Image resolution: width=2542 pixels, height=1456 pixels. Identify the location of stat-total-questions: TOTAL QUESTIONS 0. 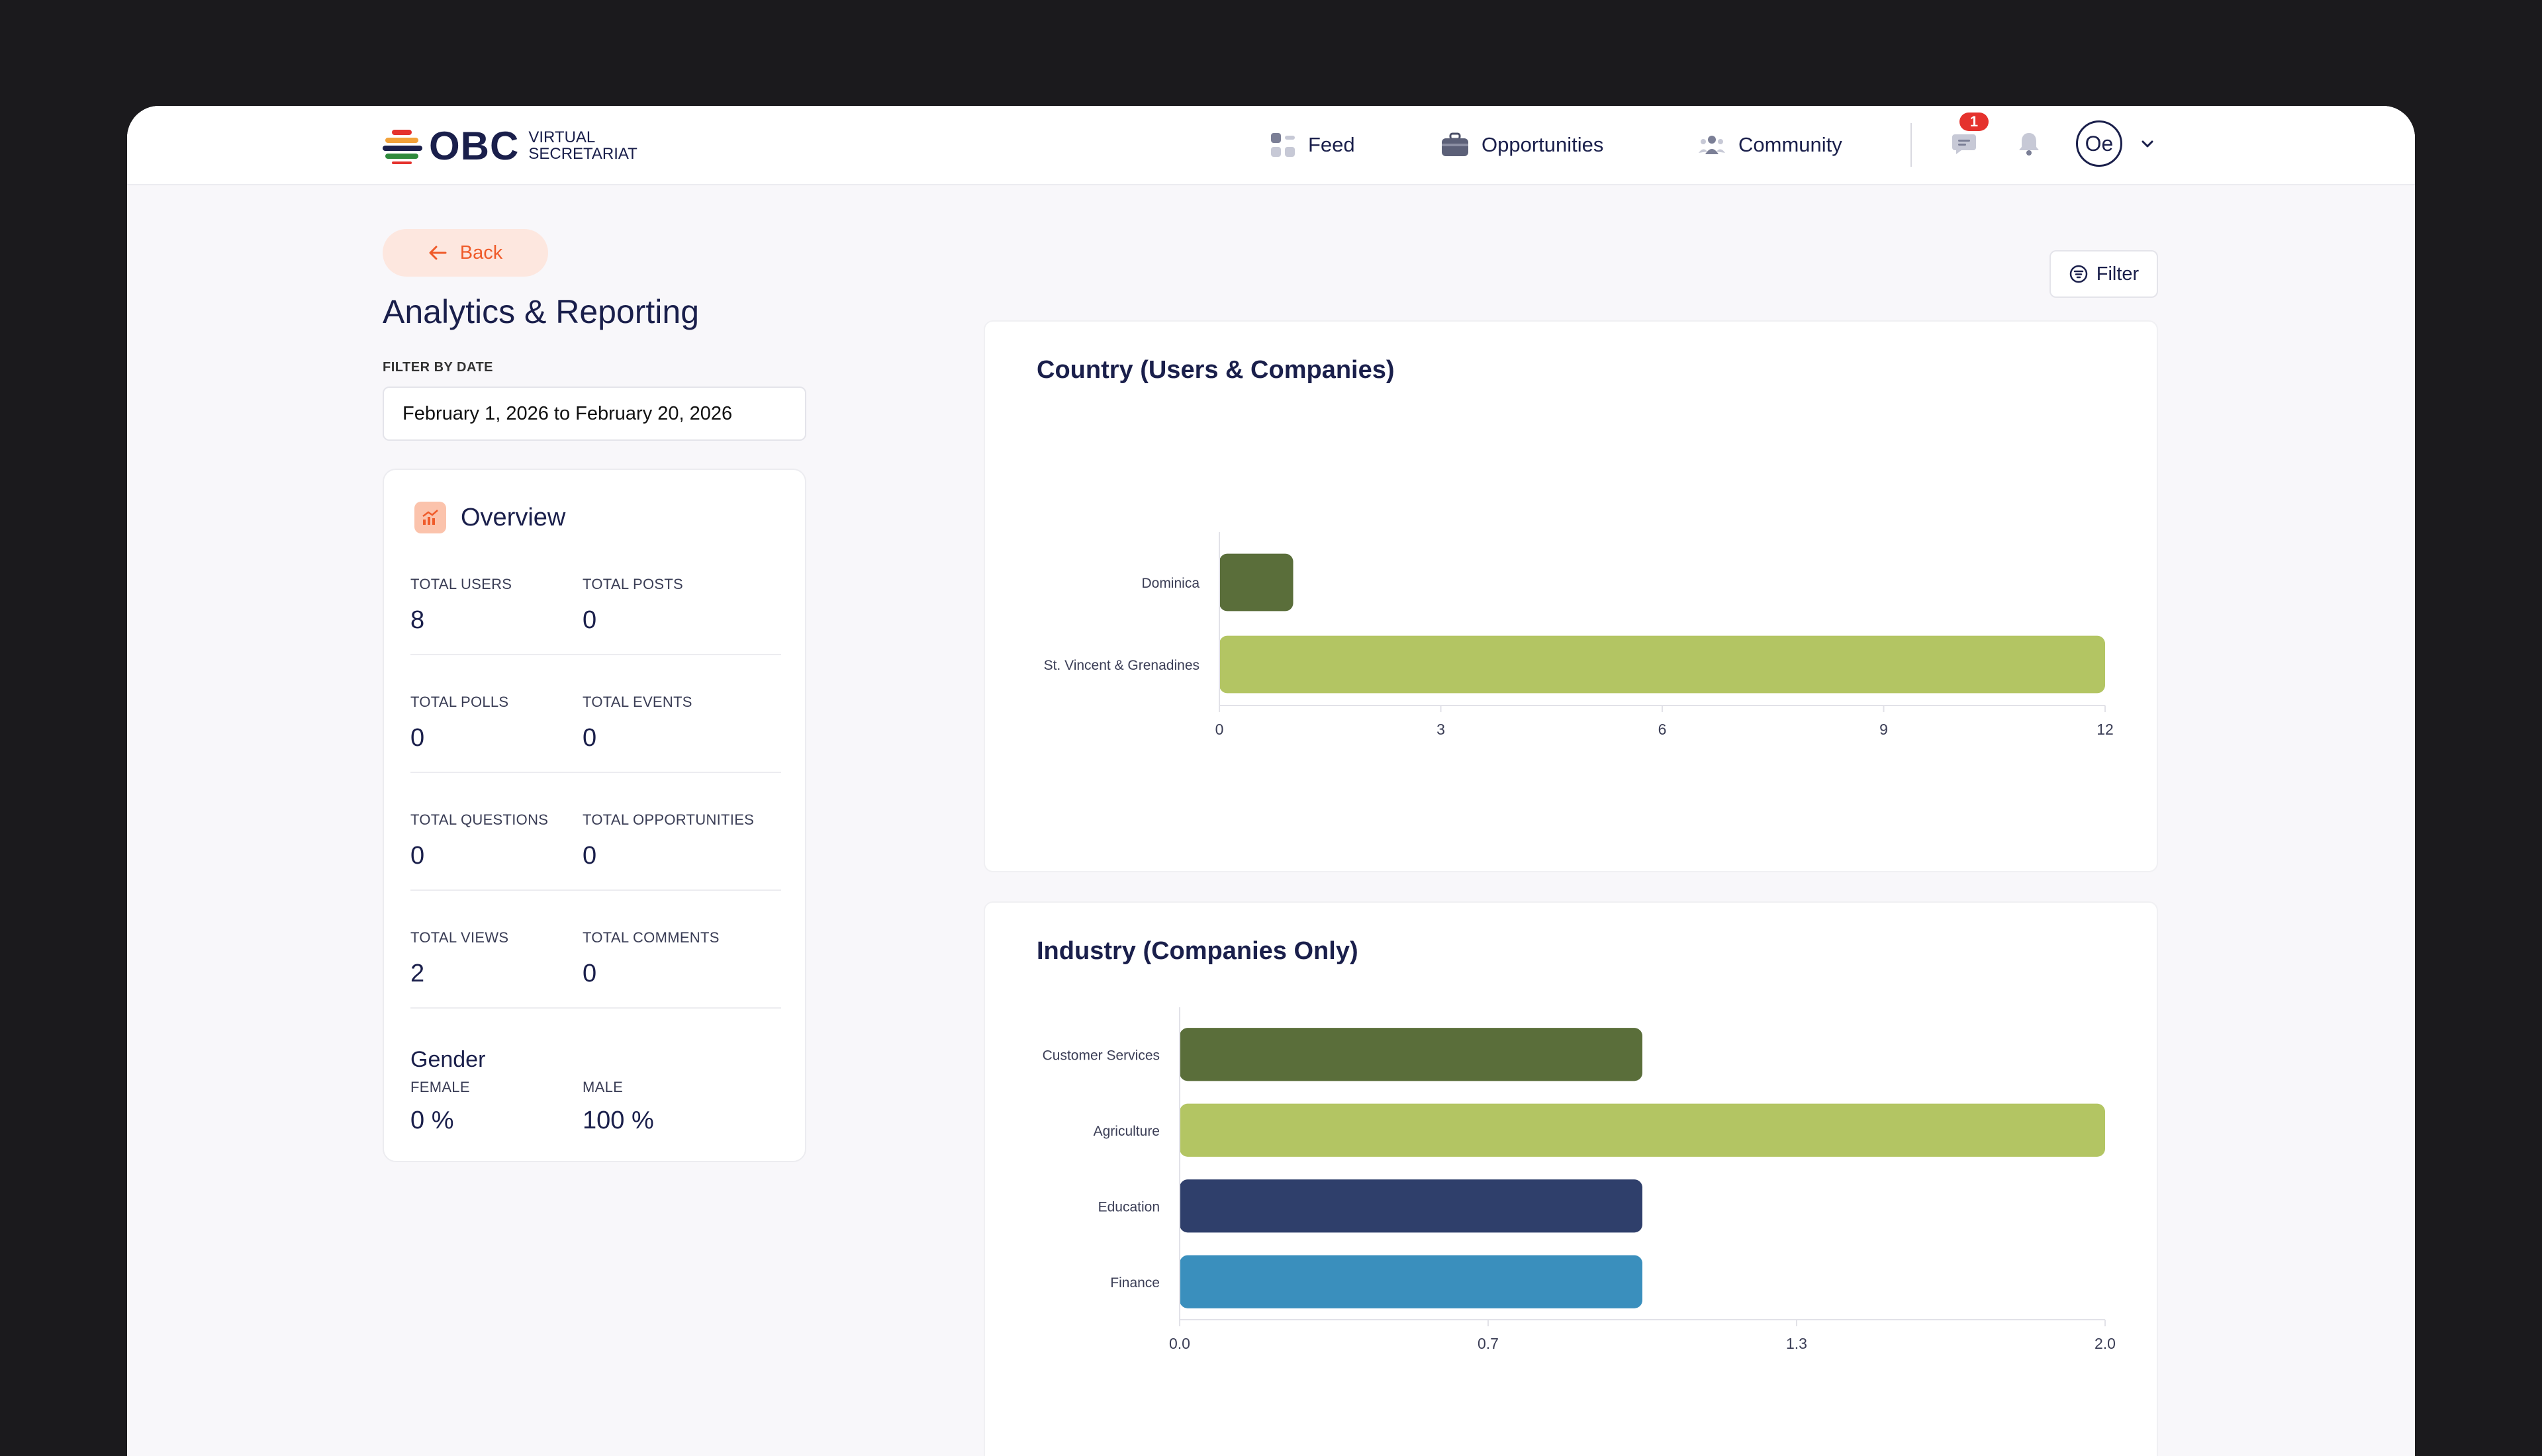
(479, 840).